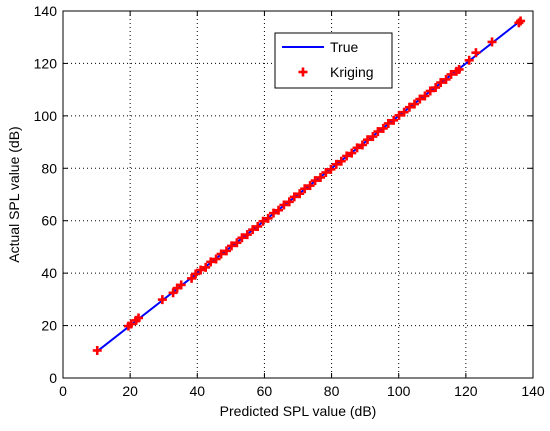 The height and width of the screenshot is (431, 550). I want to click on x-tick-label: 40, so click(197, 391).